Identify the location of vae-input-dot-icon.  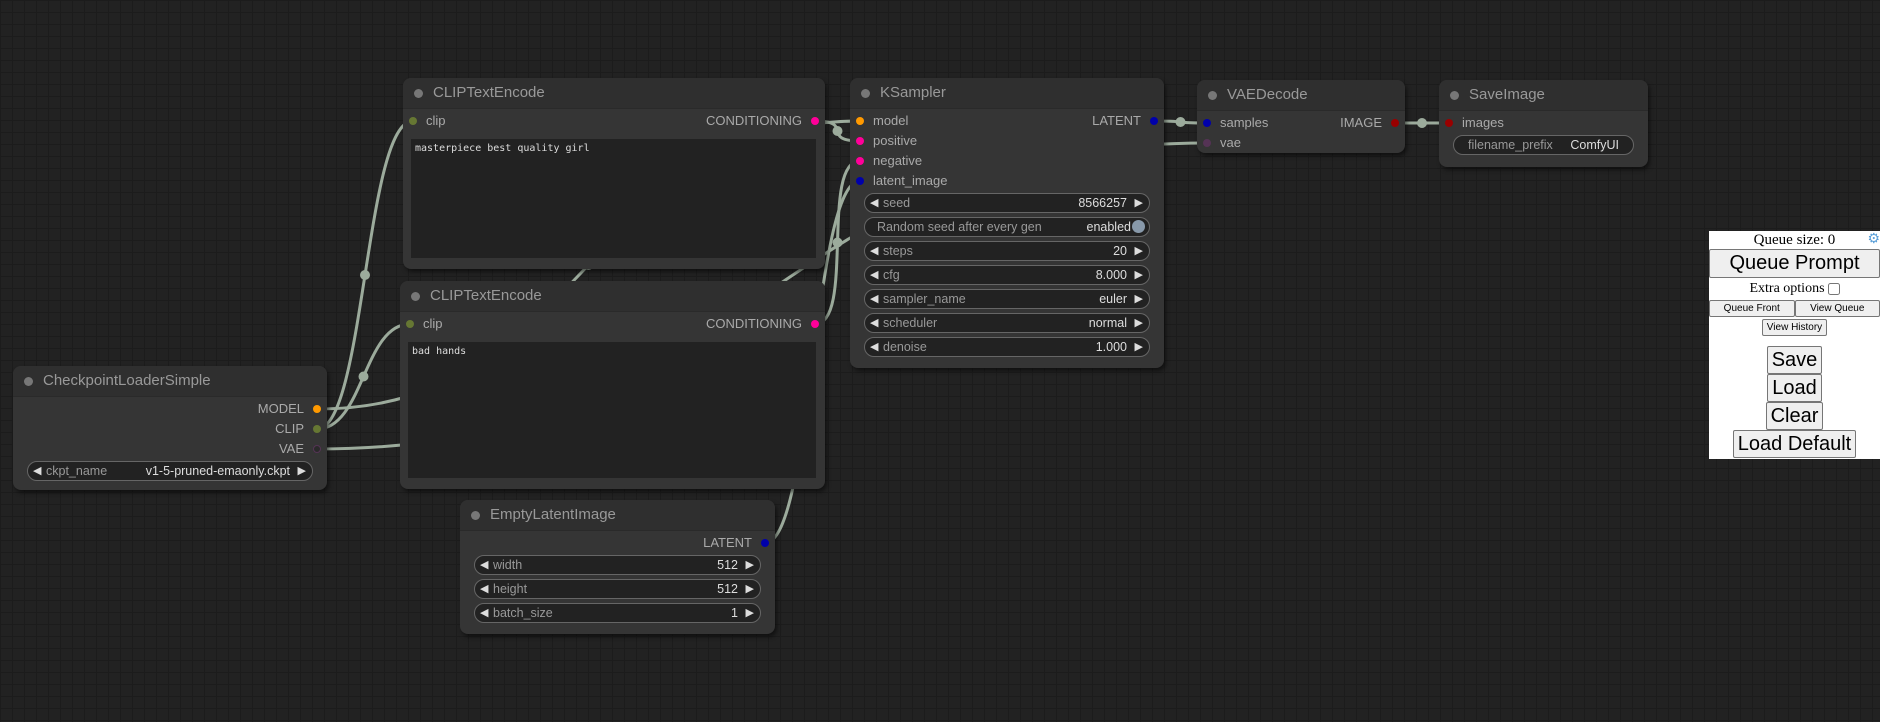
(1207, 143).